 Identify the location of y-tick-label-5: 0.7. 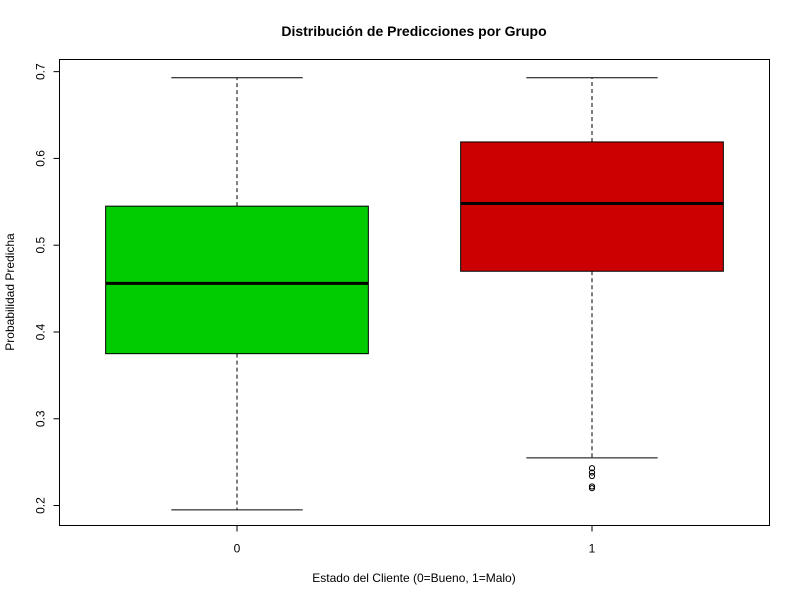
(41, 71).